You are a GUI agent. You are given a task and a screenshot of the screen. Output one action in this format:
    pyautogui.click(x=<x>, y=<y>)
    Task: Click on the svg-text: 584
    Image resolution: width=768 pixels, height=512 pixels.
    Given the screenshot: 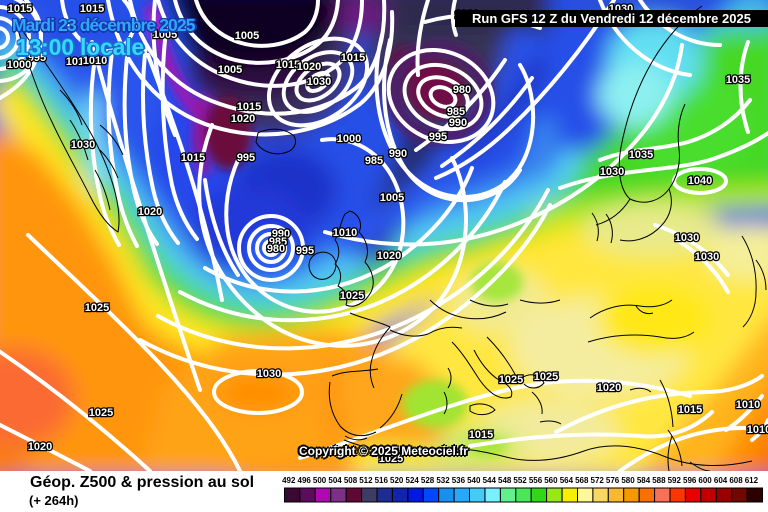 What is the action you would take?
    pyautogui.click(x=644, y=480)
    